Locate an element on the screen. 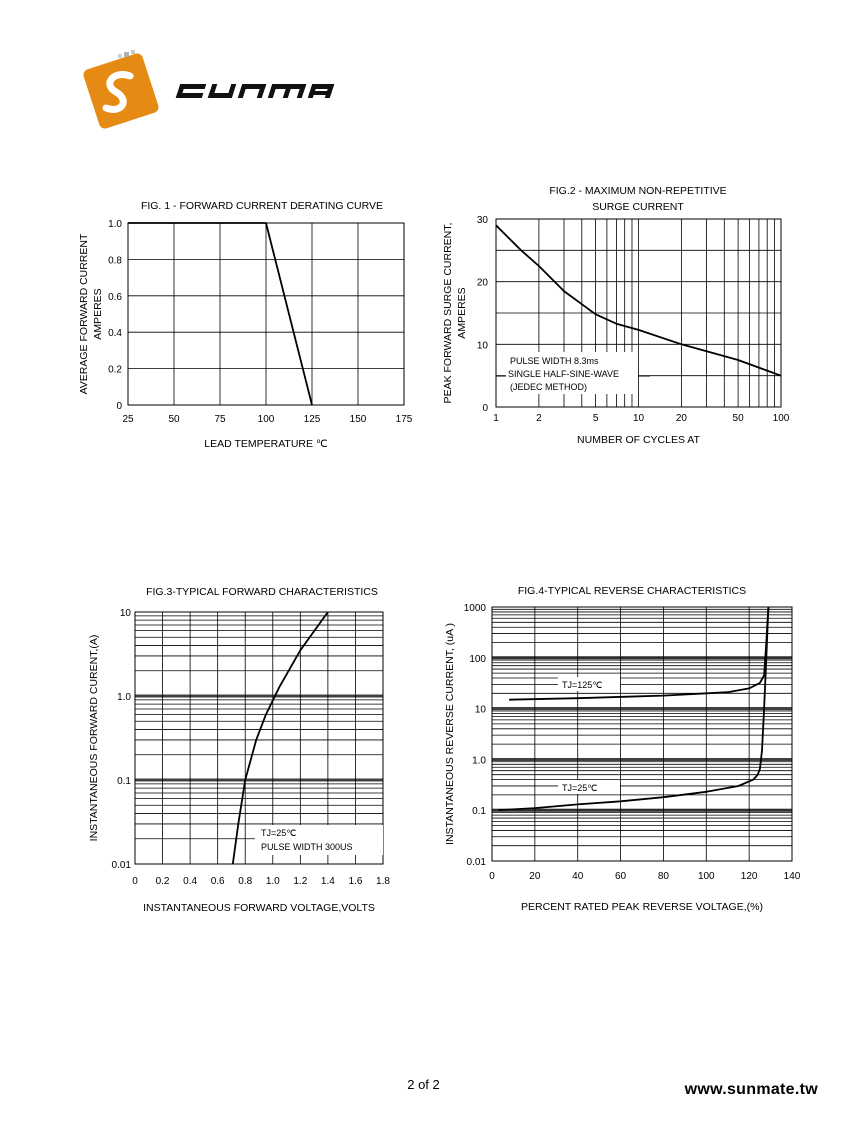  logo-mark is located at coordinates (121, 89).